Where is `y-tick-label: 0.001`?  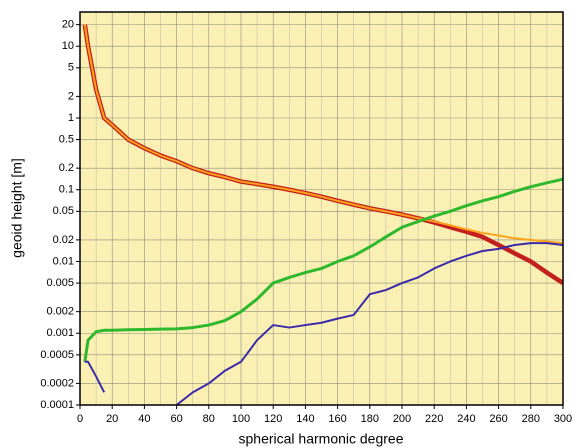
y-tick-label: 0.001 is located at coordinates (60, 333).